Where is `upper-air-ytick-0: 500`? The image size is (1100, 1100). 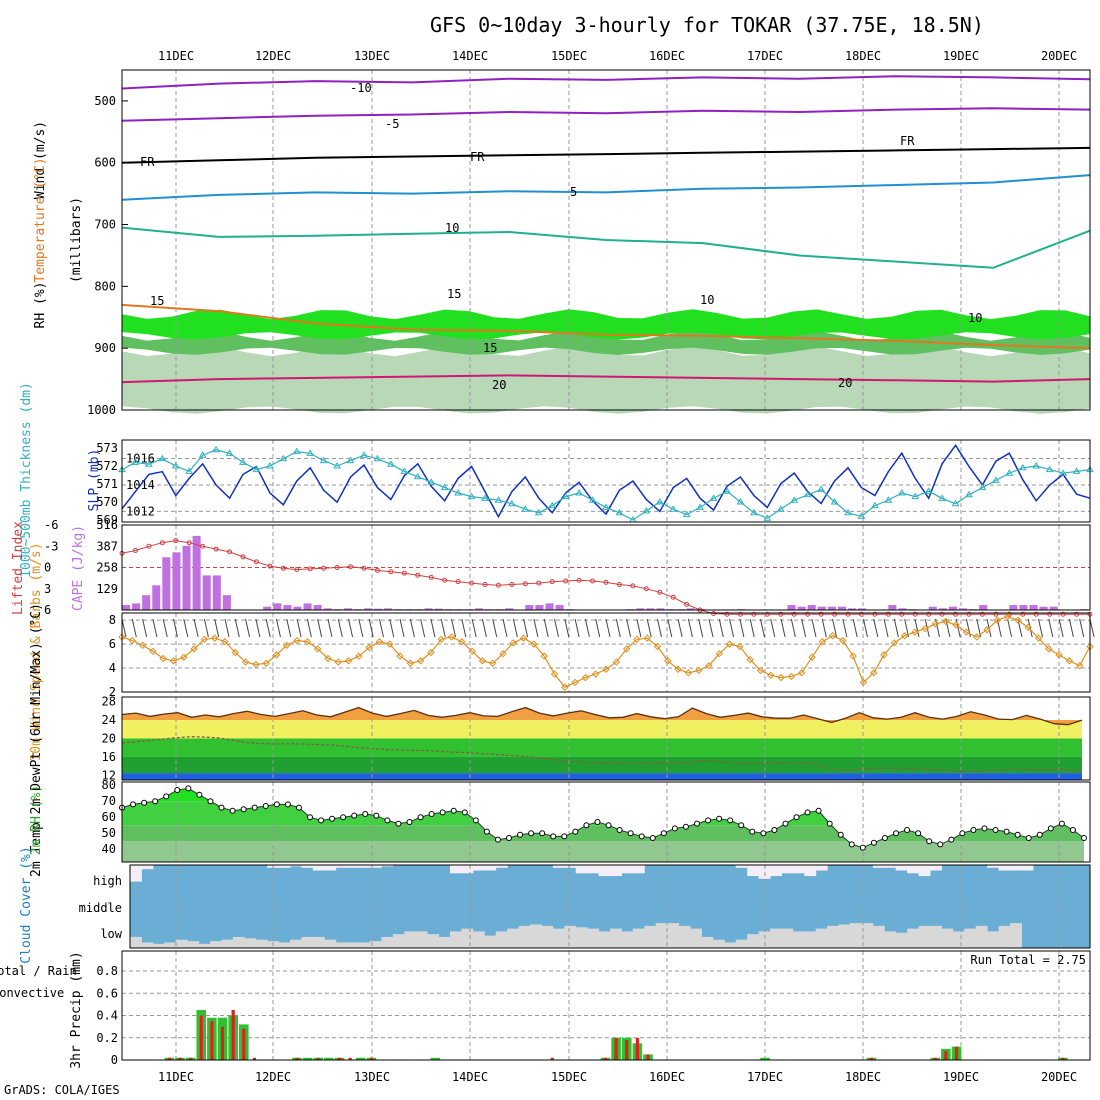 upper-air-ytick-0: 500 is located at coordinates (105, 101).